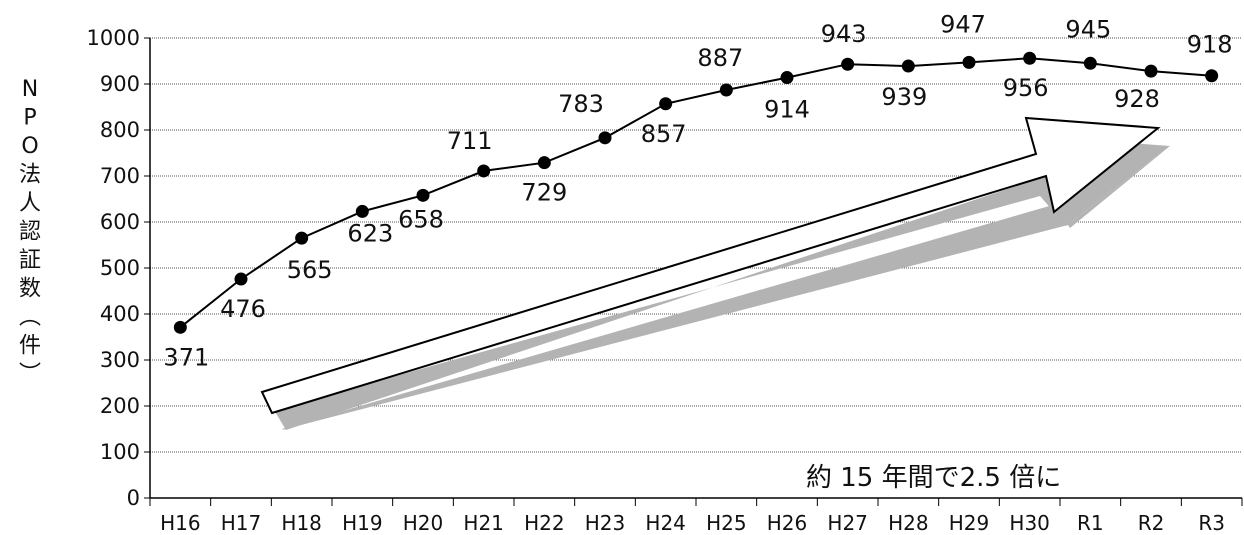 The image size is (1244, 535). What do you see at coordinates (581, 104) in the screenshot?
I see `data-label: 783` at bounding box center [581, 104].